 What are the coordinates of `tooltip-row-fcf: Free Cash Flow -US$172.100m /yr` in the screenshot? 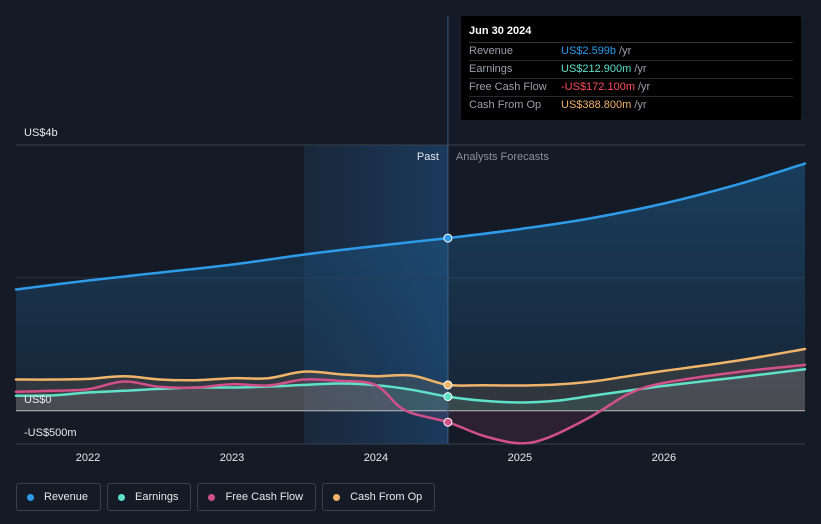 It's located at (631, 88).